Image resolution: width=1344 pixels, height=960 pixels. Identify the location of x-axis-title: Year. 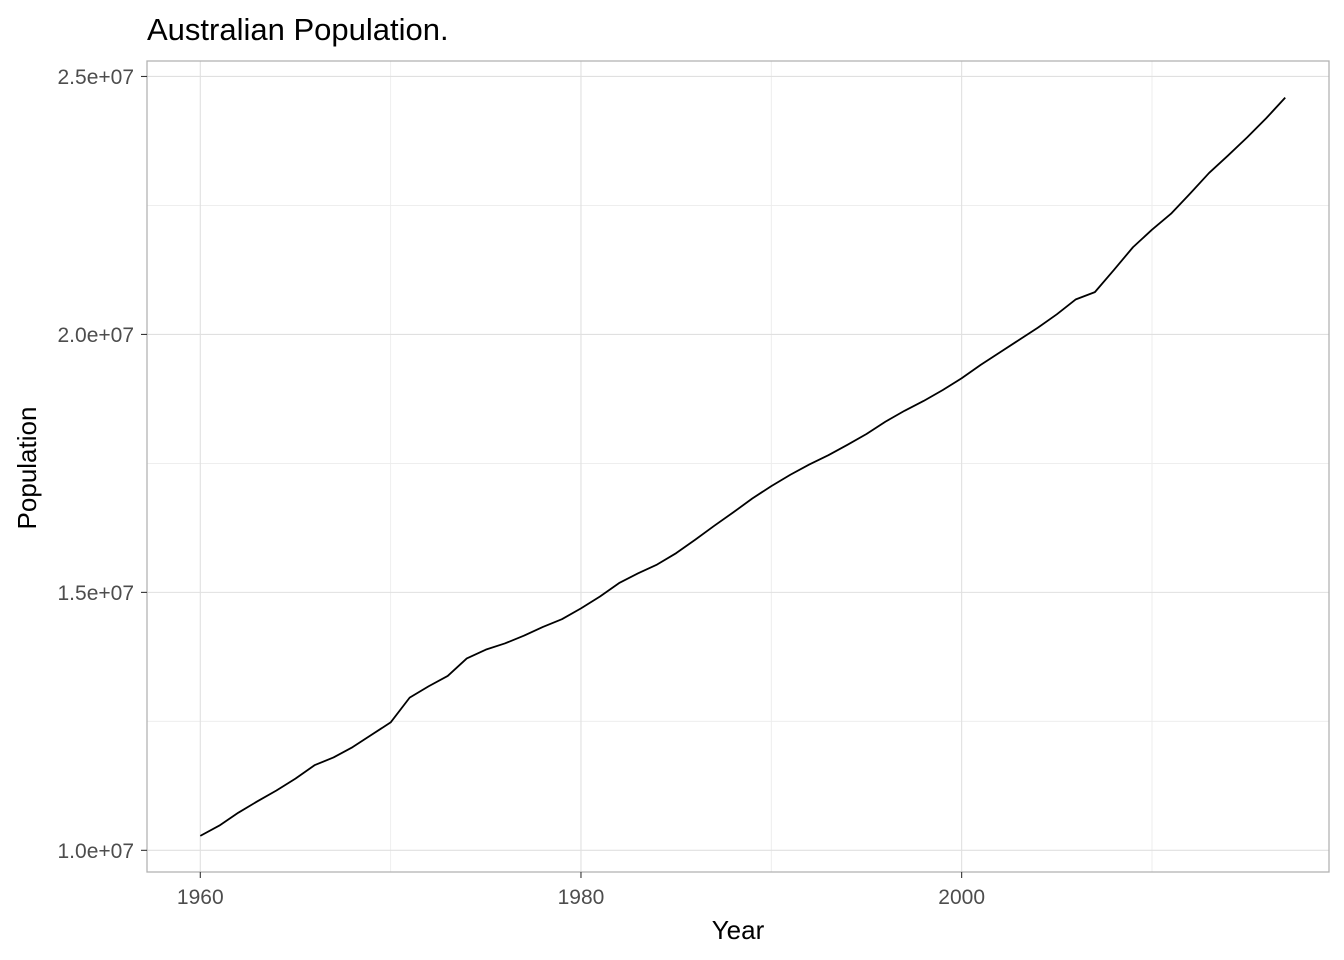
(738, 930).